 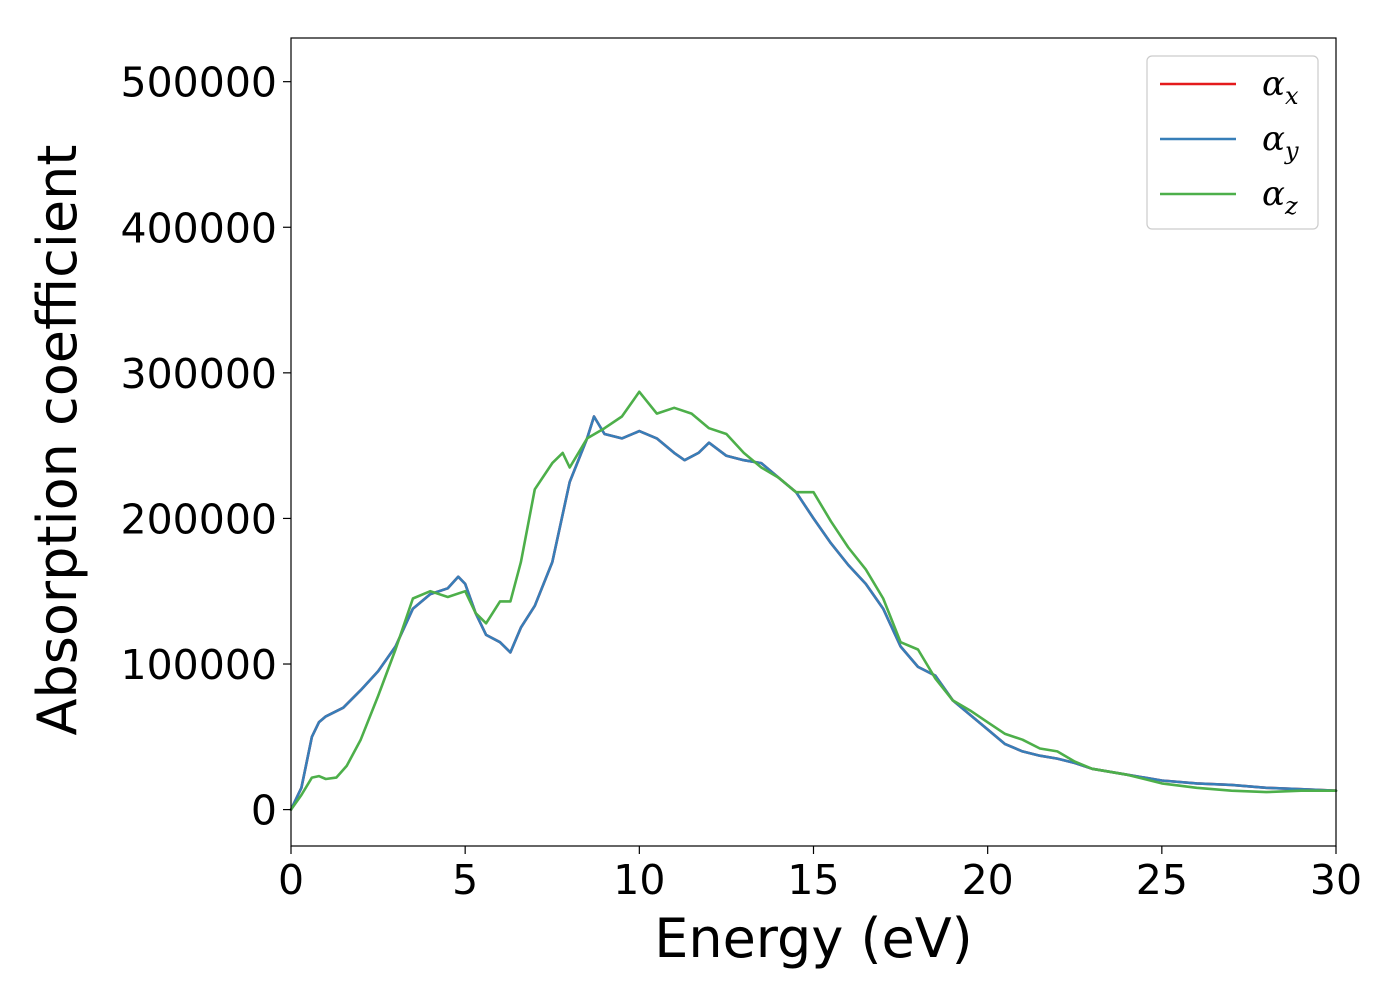 I want to click on legend: αx αy αz, so click(x=1232, y=142).